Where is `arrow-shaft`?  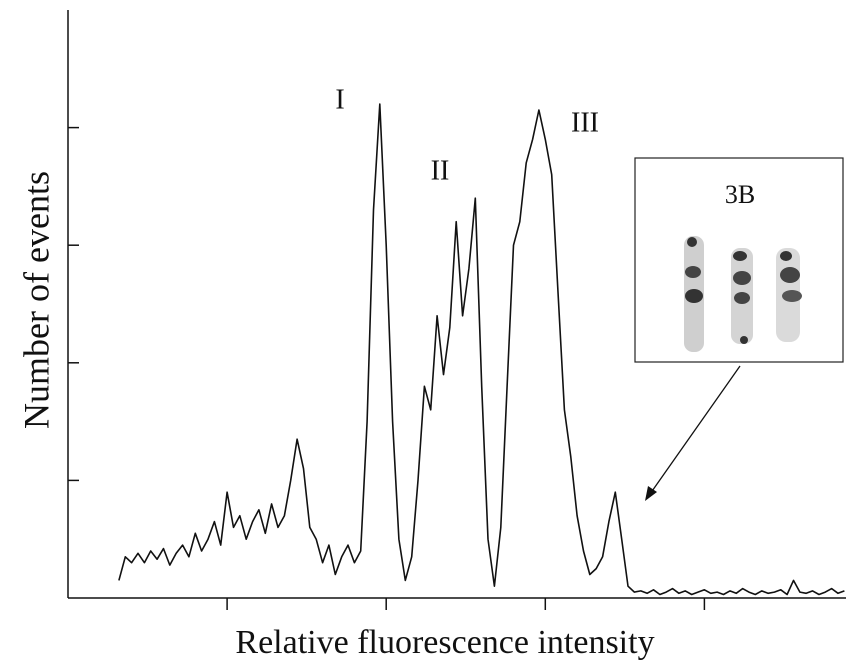 arrow-shaft is located at coordinates (695, 430).